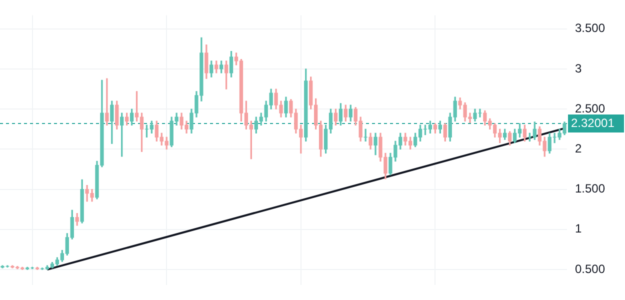  What do you see at coordinates (590, 28) in the screenshot?
I see `y-tick-label: 3.500` at bounding box center [590, 28].